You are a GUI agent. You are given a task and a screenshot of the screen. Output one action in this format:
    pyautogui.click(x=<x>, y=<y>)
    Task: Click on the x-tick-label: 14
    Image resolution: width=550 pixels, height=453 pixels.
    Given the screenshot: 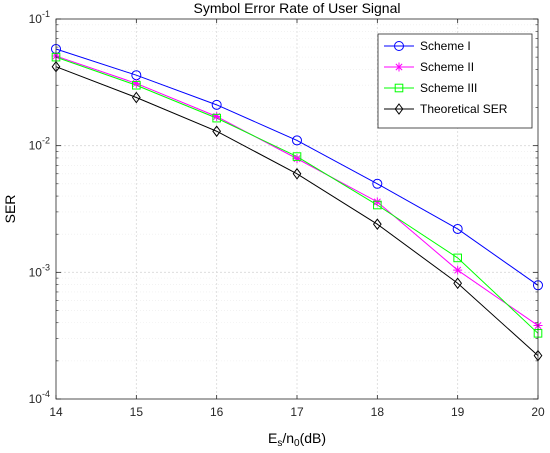 What is the action you would take?
    pyautogui.click(x=56, y=412)
    